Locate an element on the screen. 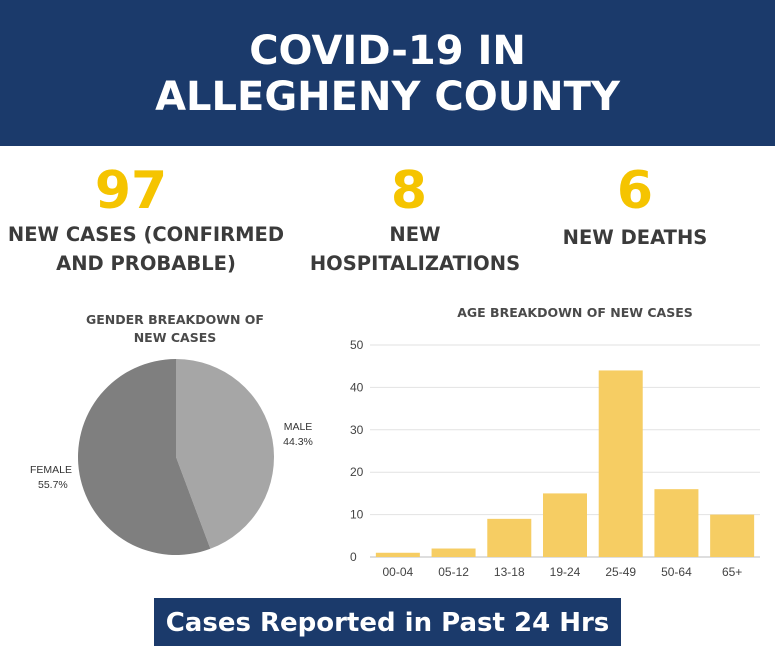 The width and height of the screenshot is (775, 648). x-tick-label: 50-64 is located at coordinates (676, 572).